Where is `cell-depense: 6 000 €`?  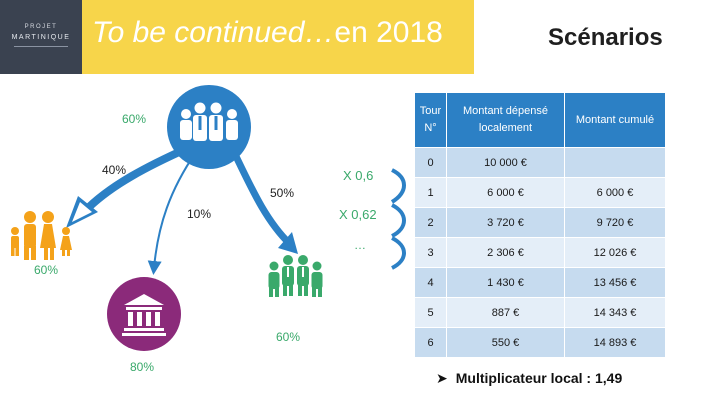
cell-depense: 6 000 € is located at coordinates (505, 192).